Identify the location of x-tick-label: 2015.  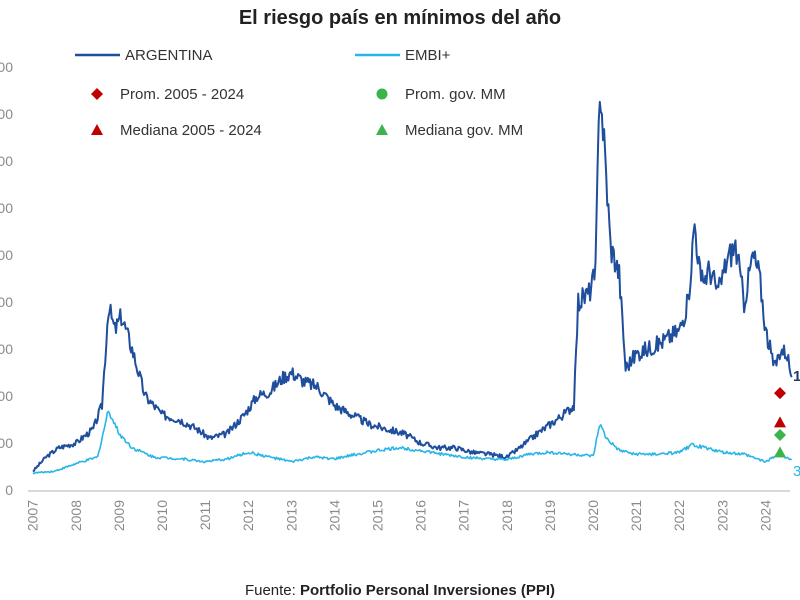
(378, 515).